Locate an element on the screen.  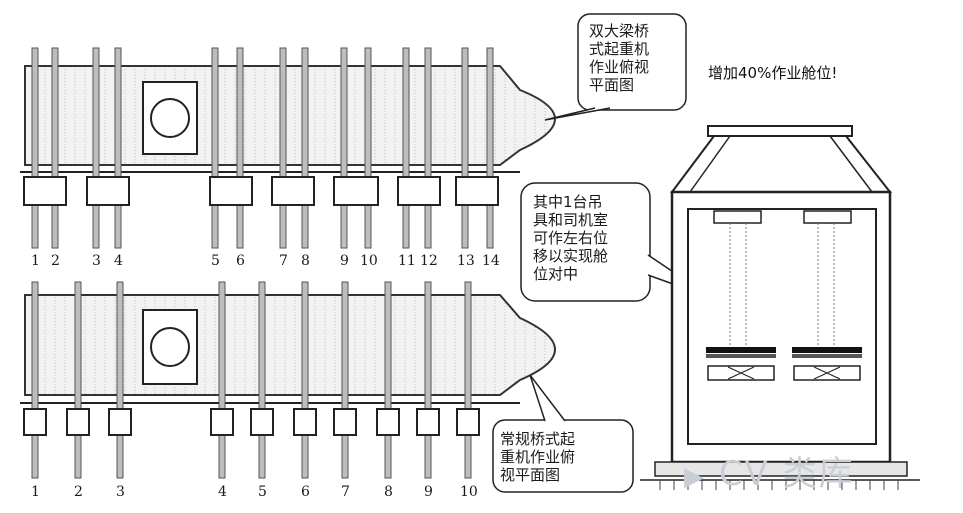
callout-bottom-text: 常规桥式起 重机作业俯 视平面图 is located at coordinates (537, 457).